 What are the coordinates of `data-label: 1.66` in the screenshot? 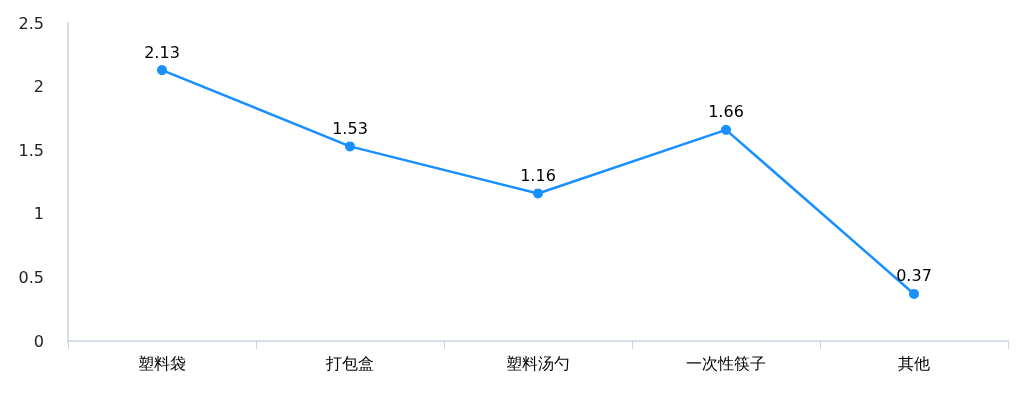 It's located at (726, 112).